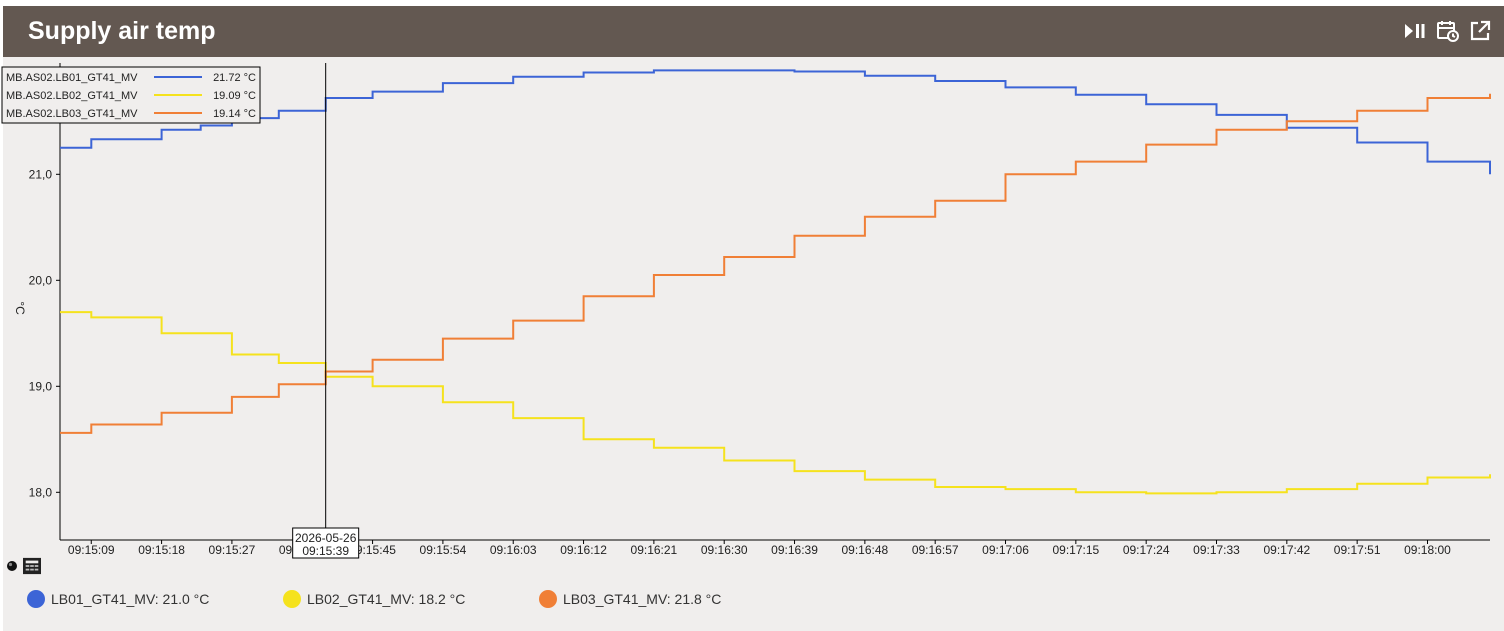  Describe the element at coordinates (642, 599) in the screenshot. I see `legend-label: LB03_GT41_MV: 21.8 °C` at that location.